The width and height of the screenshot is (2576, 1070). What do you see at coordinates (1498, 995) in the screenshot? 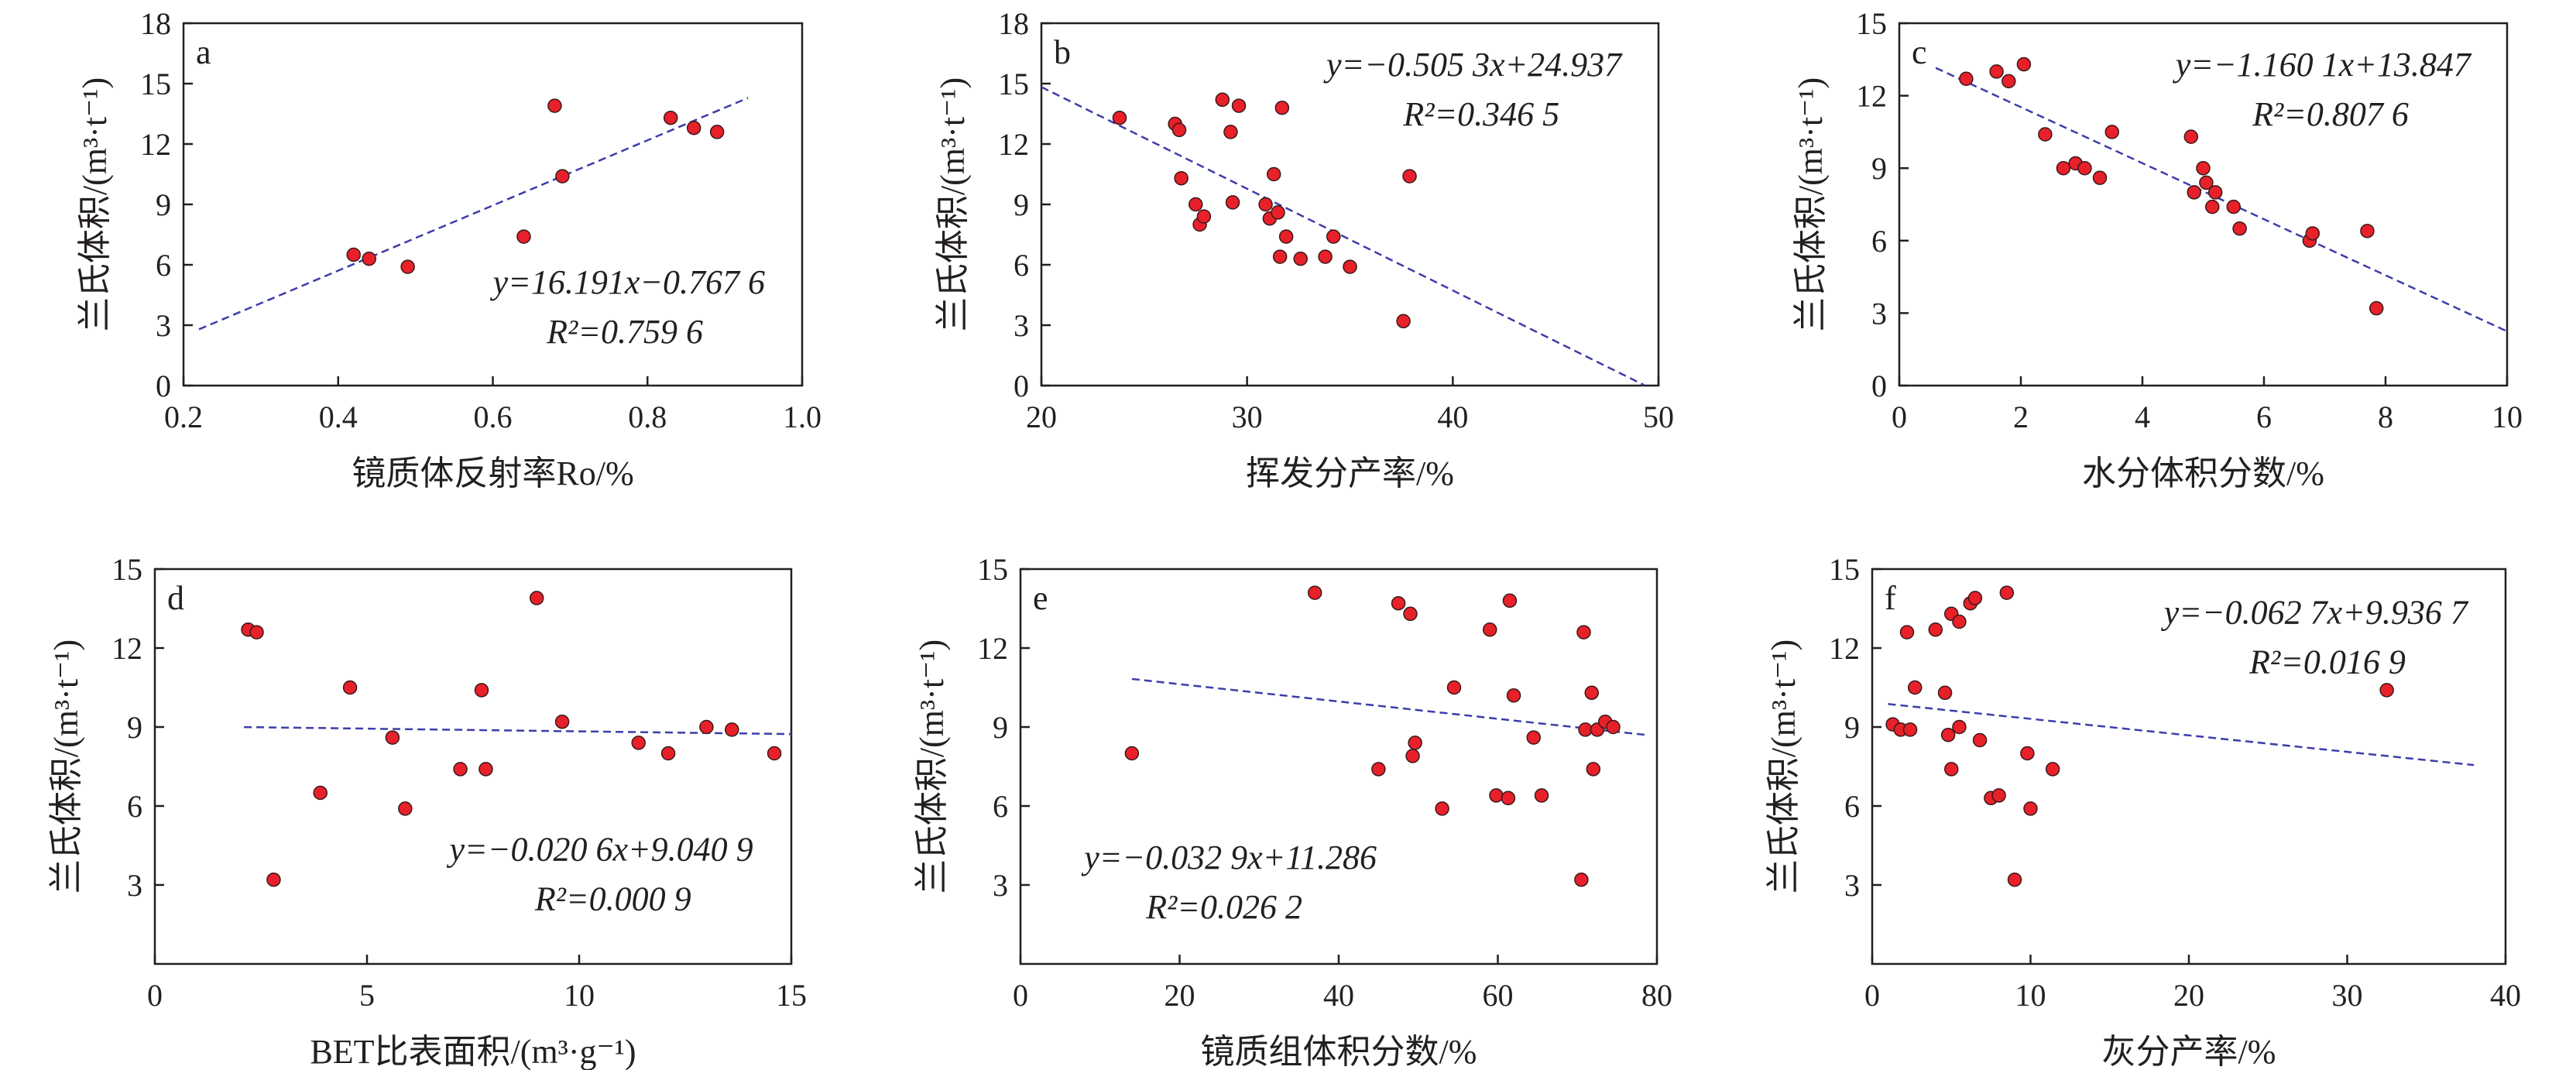
I see `x-tick-label: 60` at bounding box center [1498, 995].